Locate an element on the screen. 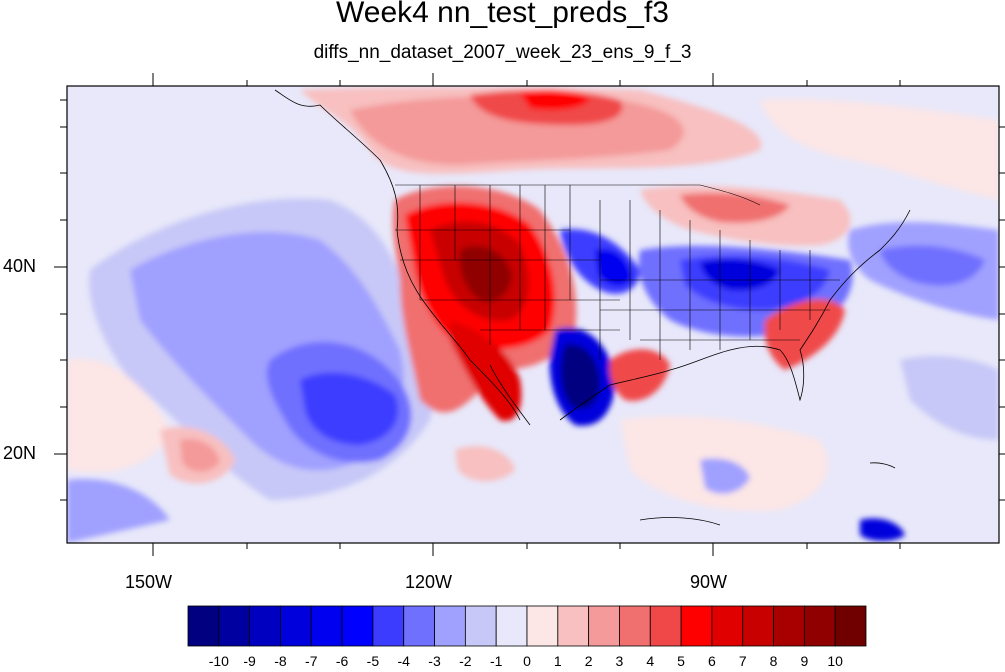  colorbar-tick-label: 6 is located at coordinates (712, 661).